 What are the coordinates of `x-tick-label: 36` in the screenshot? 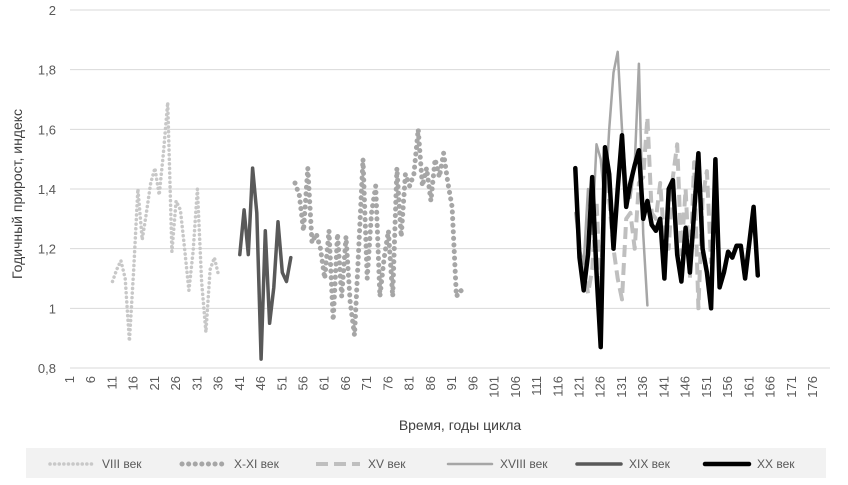 It's located at (218, 383).